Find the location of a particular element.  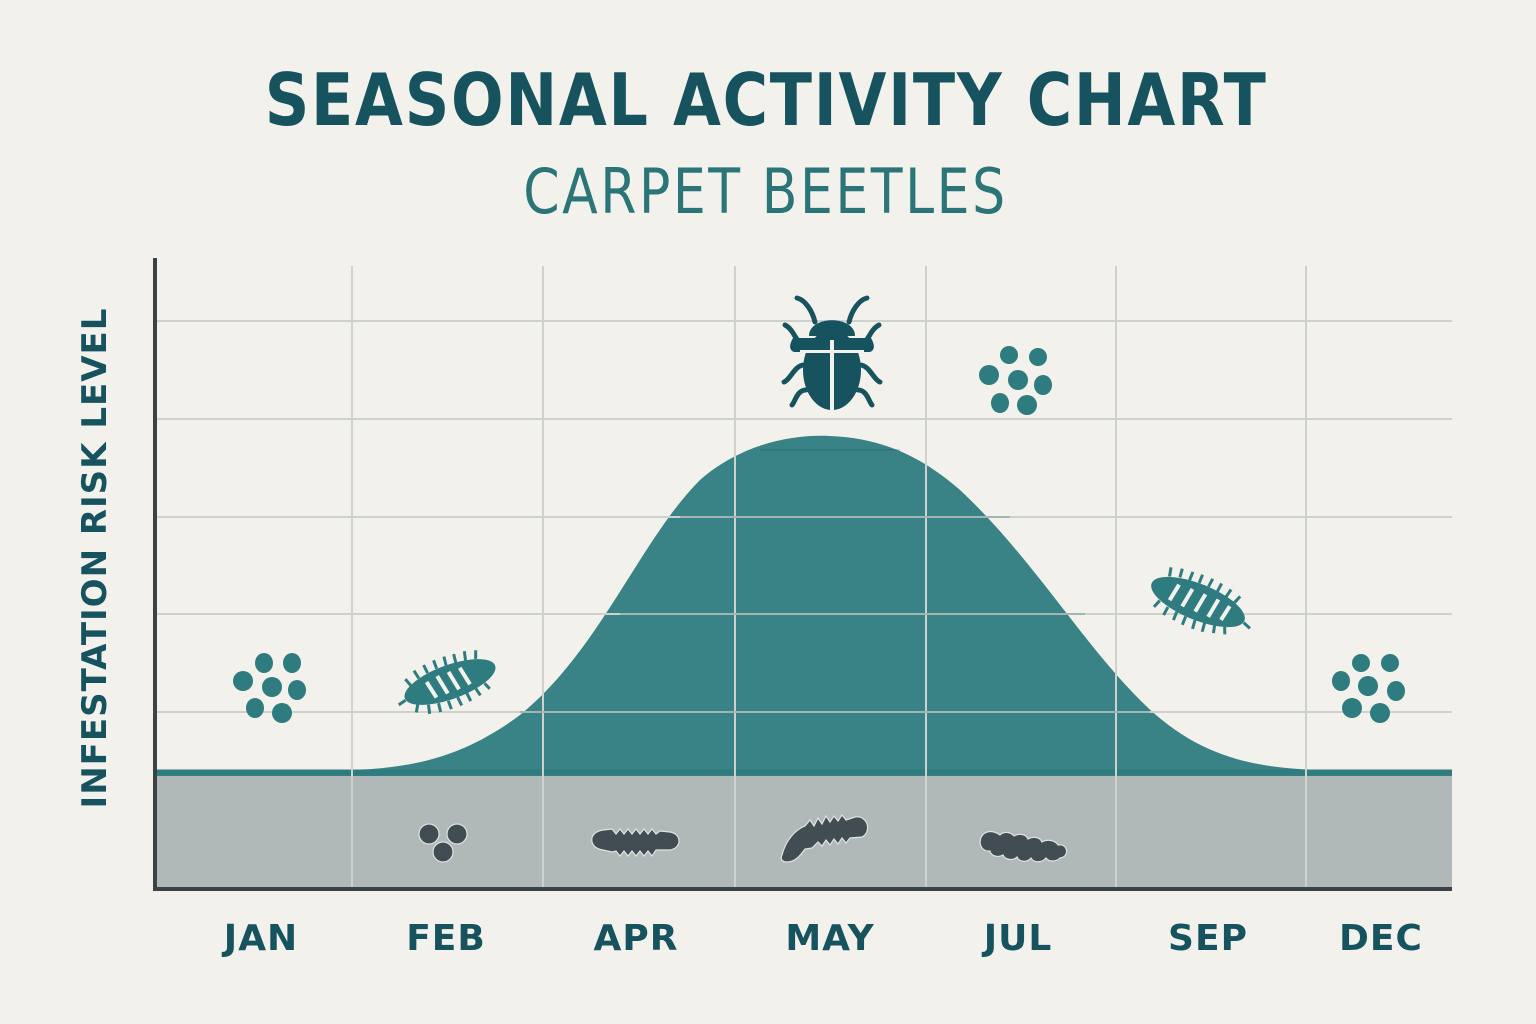

x-tick-label: JUL is located at coordinates (1018, 938).